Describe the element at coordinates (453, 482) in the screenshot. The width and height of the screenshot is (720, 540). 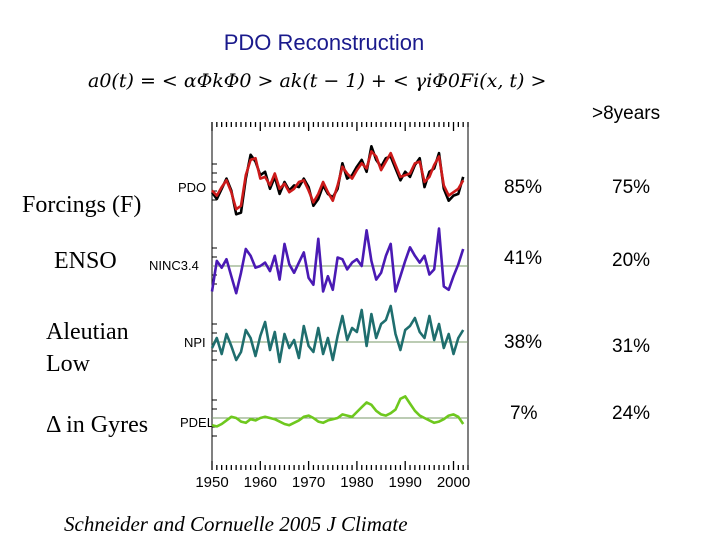
I see `x-tick-label-2000: 2000` at that location.